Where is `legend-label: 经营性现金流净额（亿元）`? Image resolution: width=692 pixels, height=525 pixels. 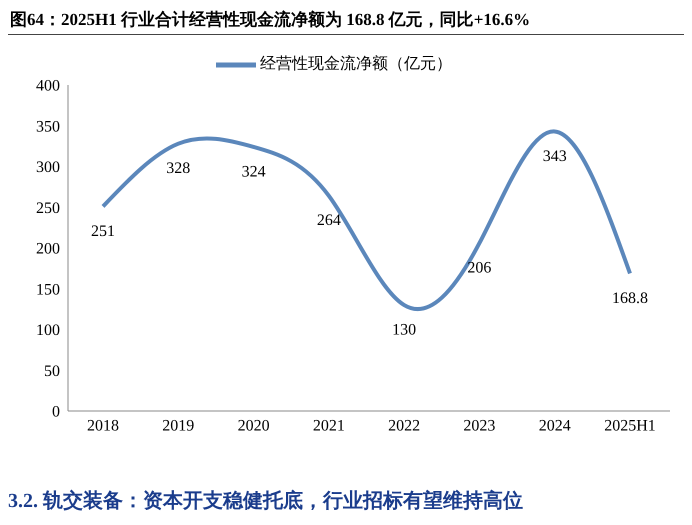
legend-label: 经营性现金流净额（亿元） is located at coordinates (356, 64).